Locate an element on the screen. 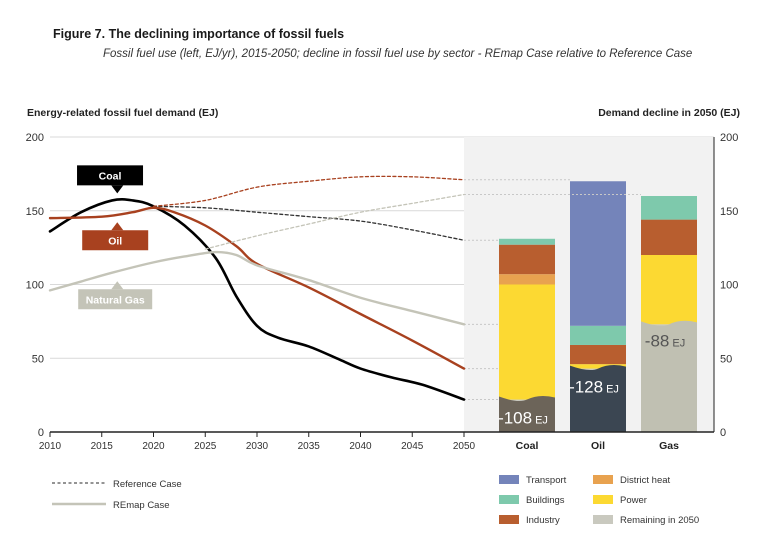  legend-sector-label: Buildings is located at coordinates (545, 500).